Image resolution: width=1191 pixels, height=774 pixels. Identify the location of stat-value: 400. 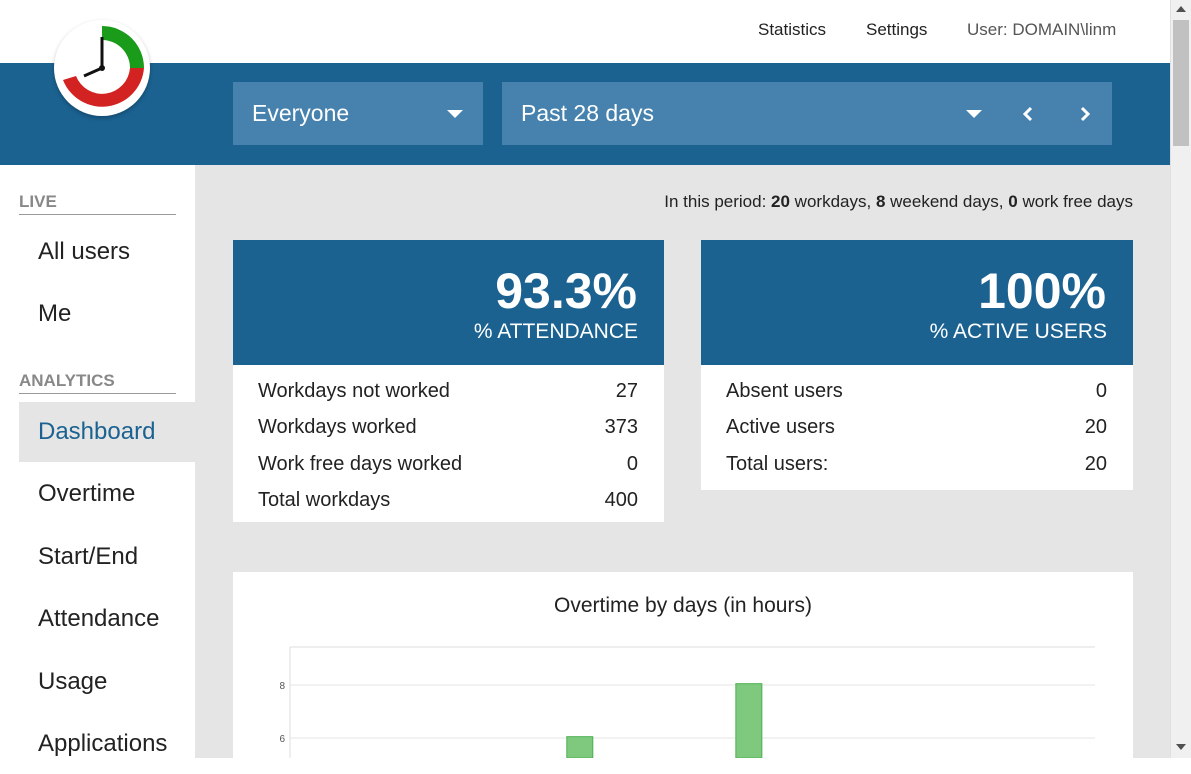
(621, 500).